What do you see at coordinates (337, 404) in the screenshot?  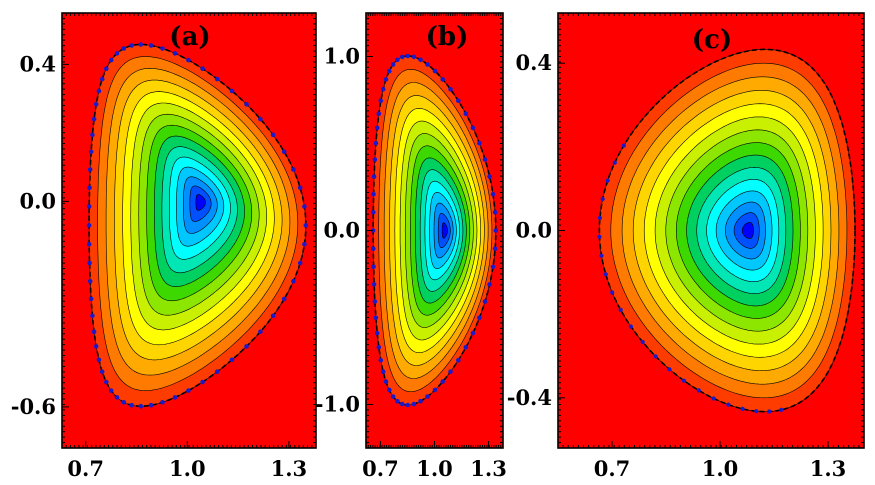 I see `y-tick-label: -1.0` at bounding box center [337, 404].